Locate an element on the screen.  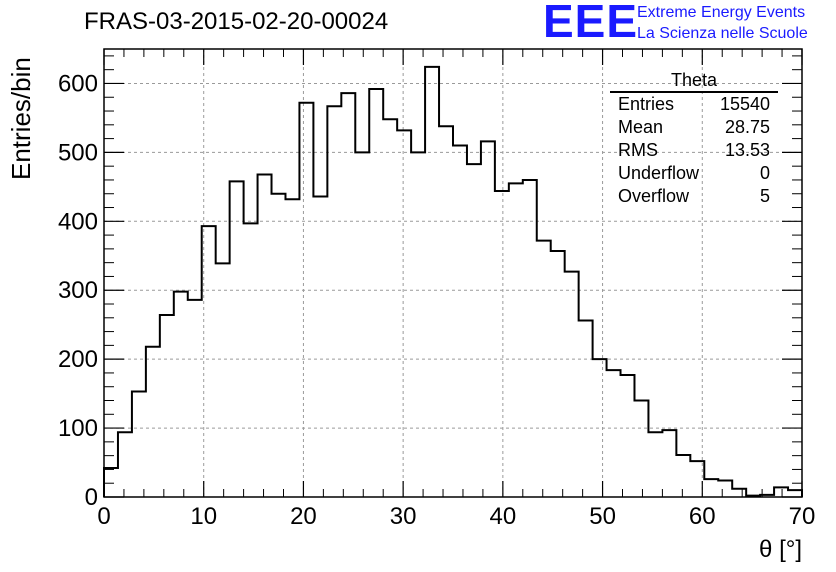
x-tick-label: 20 is located at coordinates (303, 516).